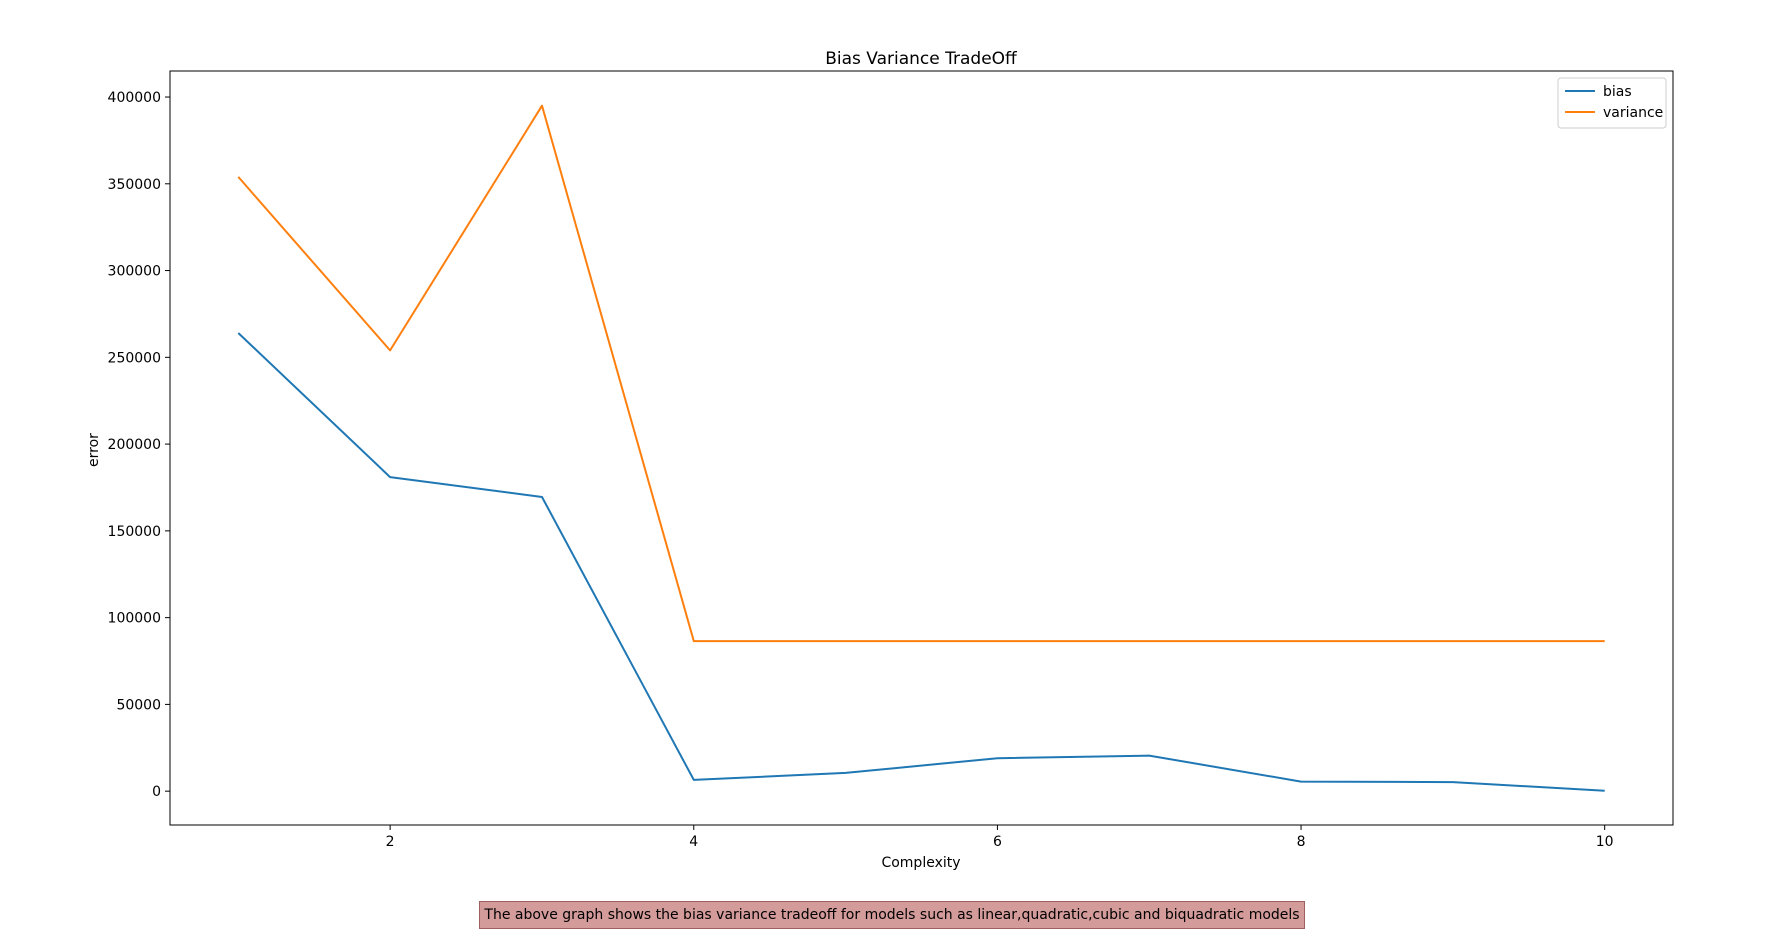 This screenshot has height=929, width=1775. What do you see at coordinates (1617, 92) in the screenshot?
I see `legend-label-bias: bias` at bounding box center [1617, 92].